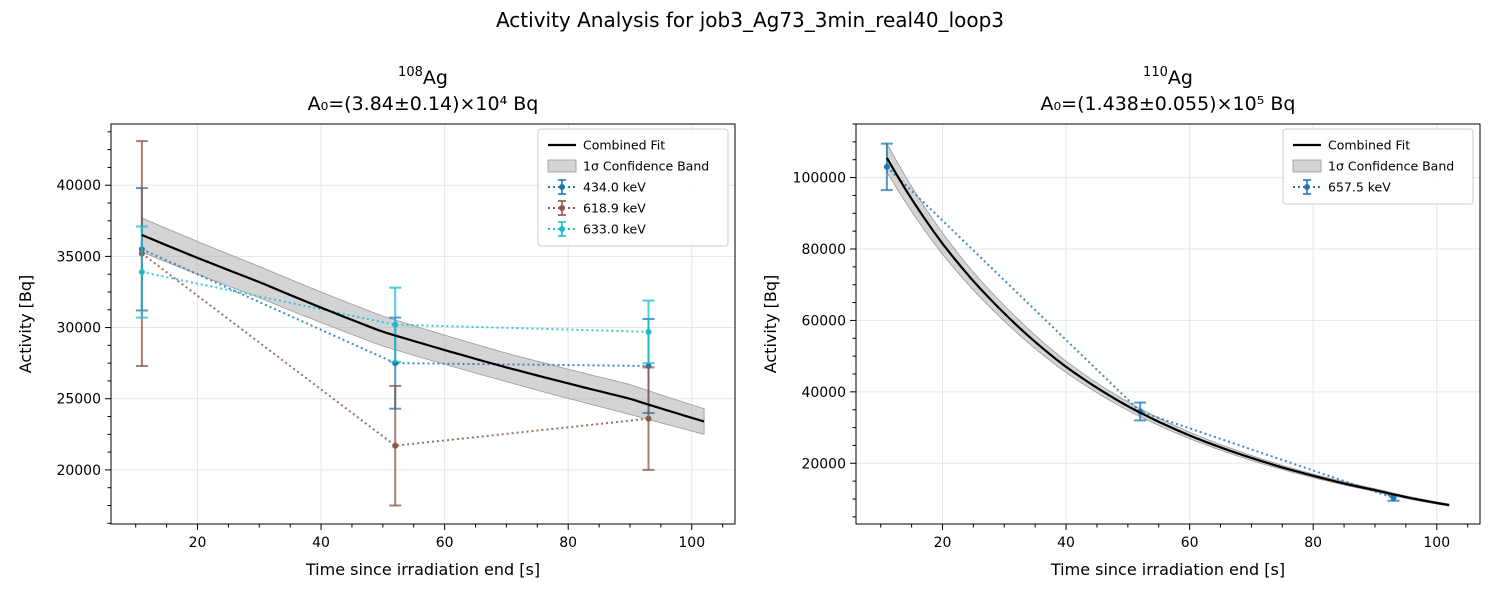 The image size is (1500, 600). I want to click on activity-subtitle: A₀=(3.84±0.14)×10⁴ Bq, so click(423, 104).